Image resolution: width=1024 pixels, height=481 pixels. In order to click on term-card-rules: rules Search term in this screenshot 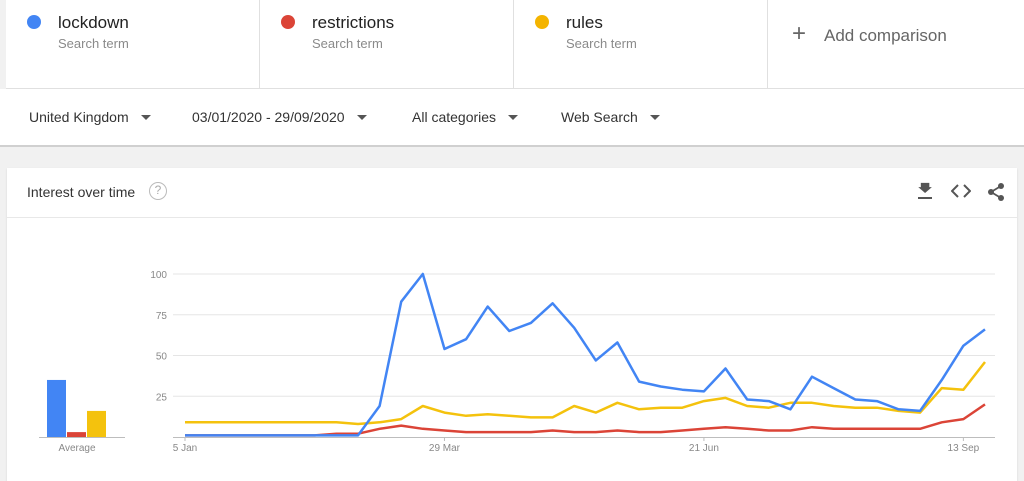, I will do `click(641, 44)`.